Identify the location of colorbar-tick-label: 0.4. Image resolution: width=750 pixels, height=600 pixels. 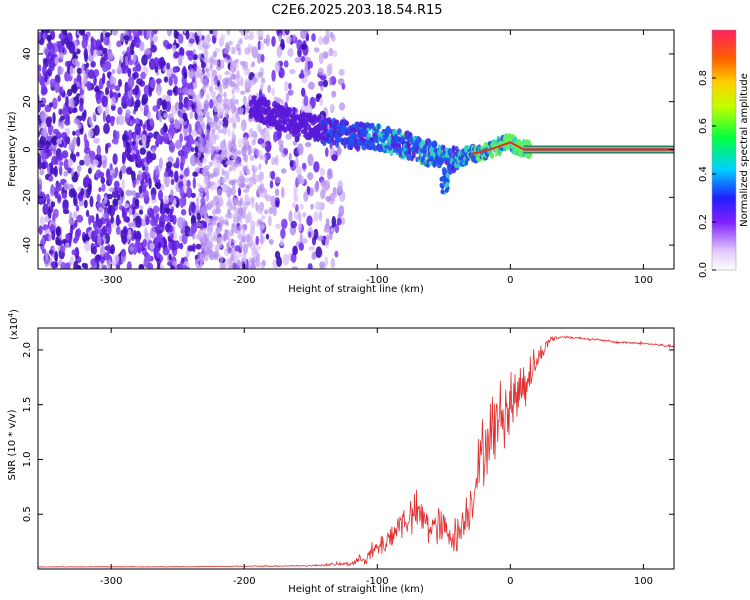
(703, 174).